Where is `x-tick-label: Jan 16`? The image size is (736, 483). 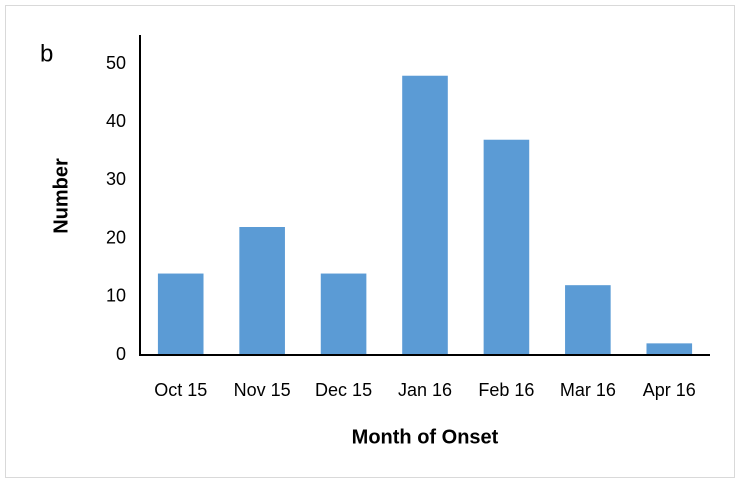 x-tick-label: Jan 16 is located at coordinates (425, 390).